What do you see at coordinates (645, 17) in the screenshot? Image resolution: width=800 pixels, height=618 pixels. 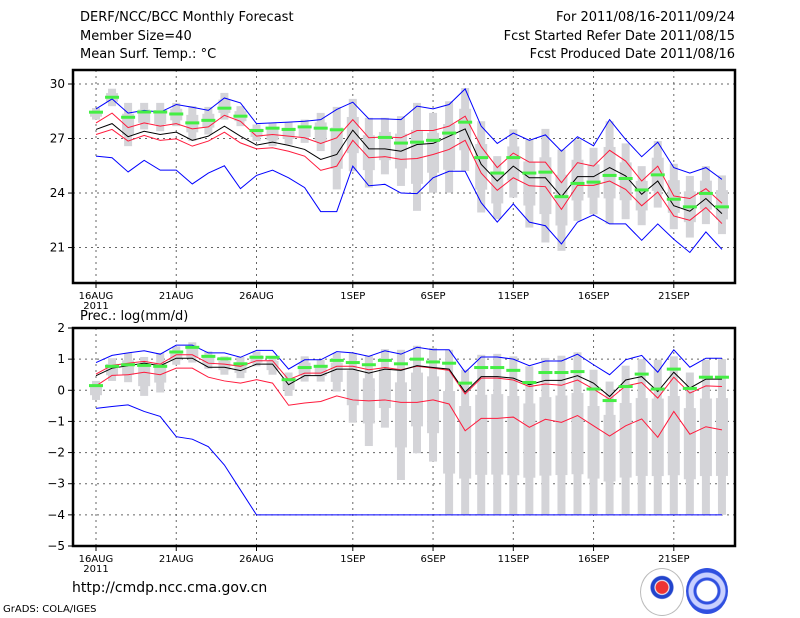 I see `forecast-period: For 2011/08/16-2011/09/24` at bounding box center [645, 17].